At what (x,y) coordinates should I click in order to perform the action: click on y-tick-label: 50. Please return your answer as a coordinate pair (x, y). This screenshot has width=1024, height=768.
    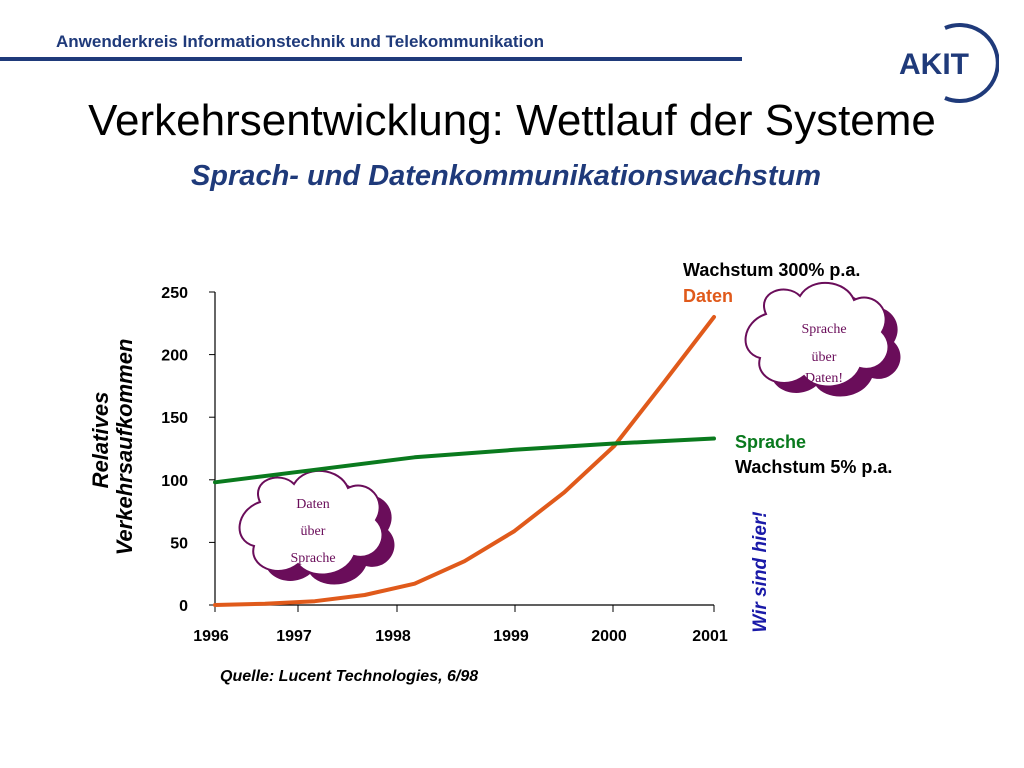
    Looking at the image, I should click on (179, 543).